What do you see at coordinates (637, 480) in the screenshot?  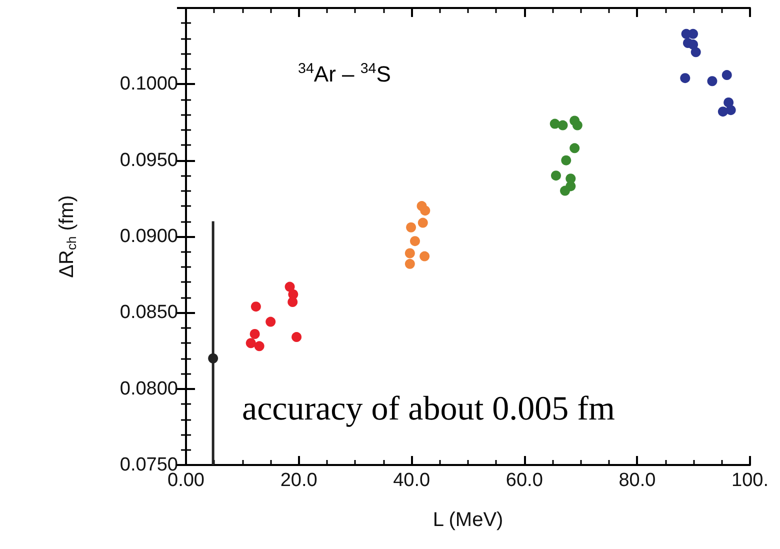 I see `x-tick-label: 80.0` at bounding box center [637, 480].